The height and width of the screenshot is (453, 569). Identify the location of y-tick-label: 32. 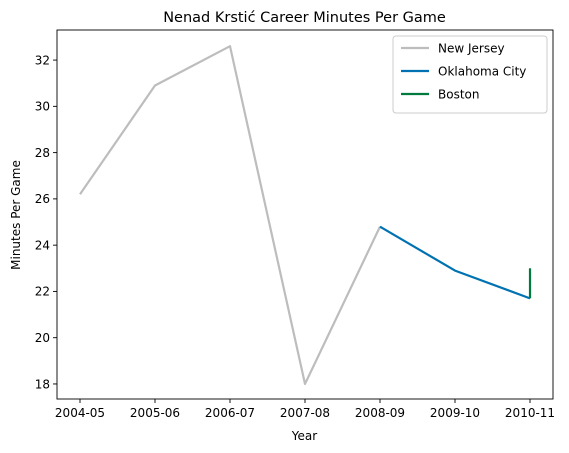
(42, 60).